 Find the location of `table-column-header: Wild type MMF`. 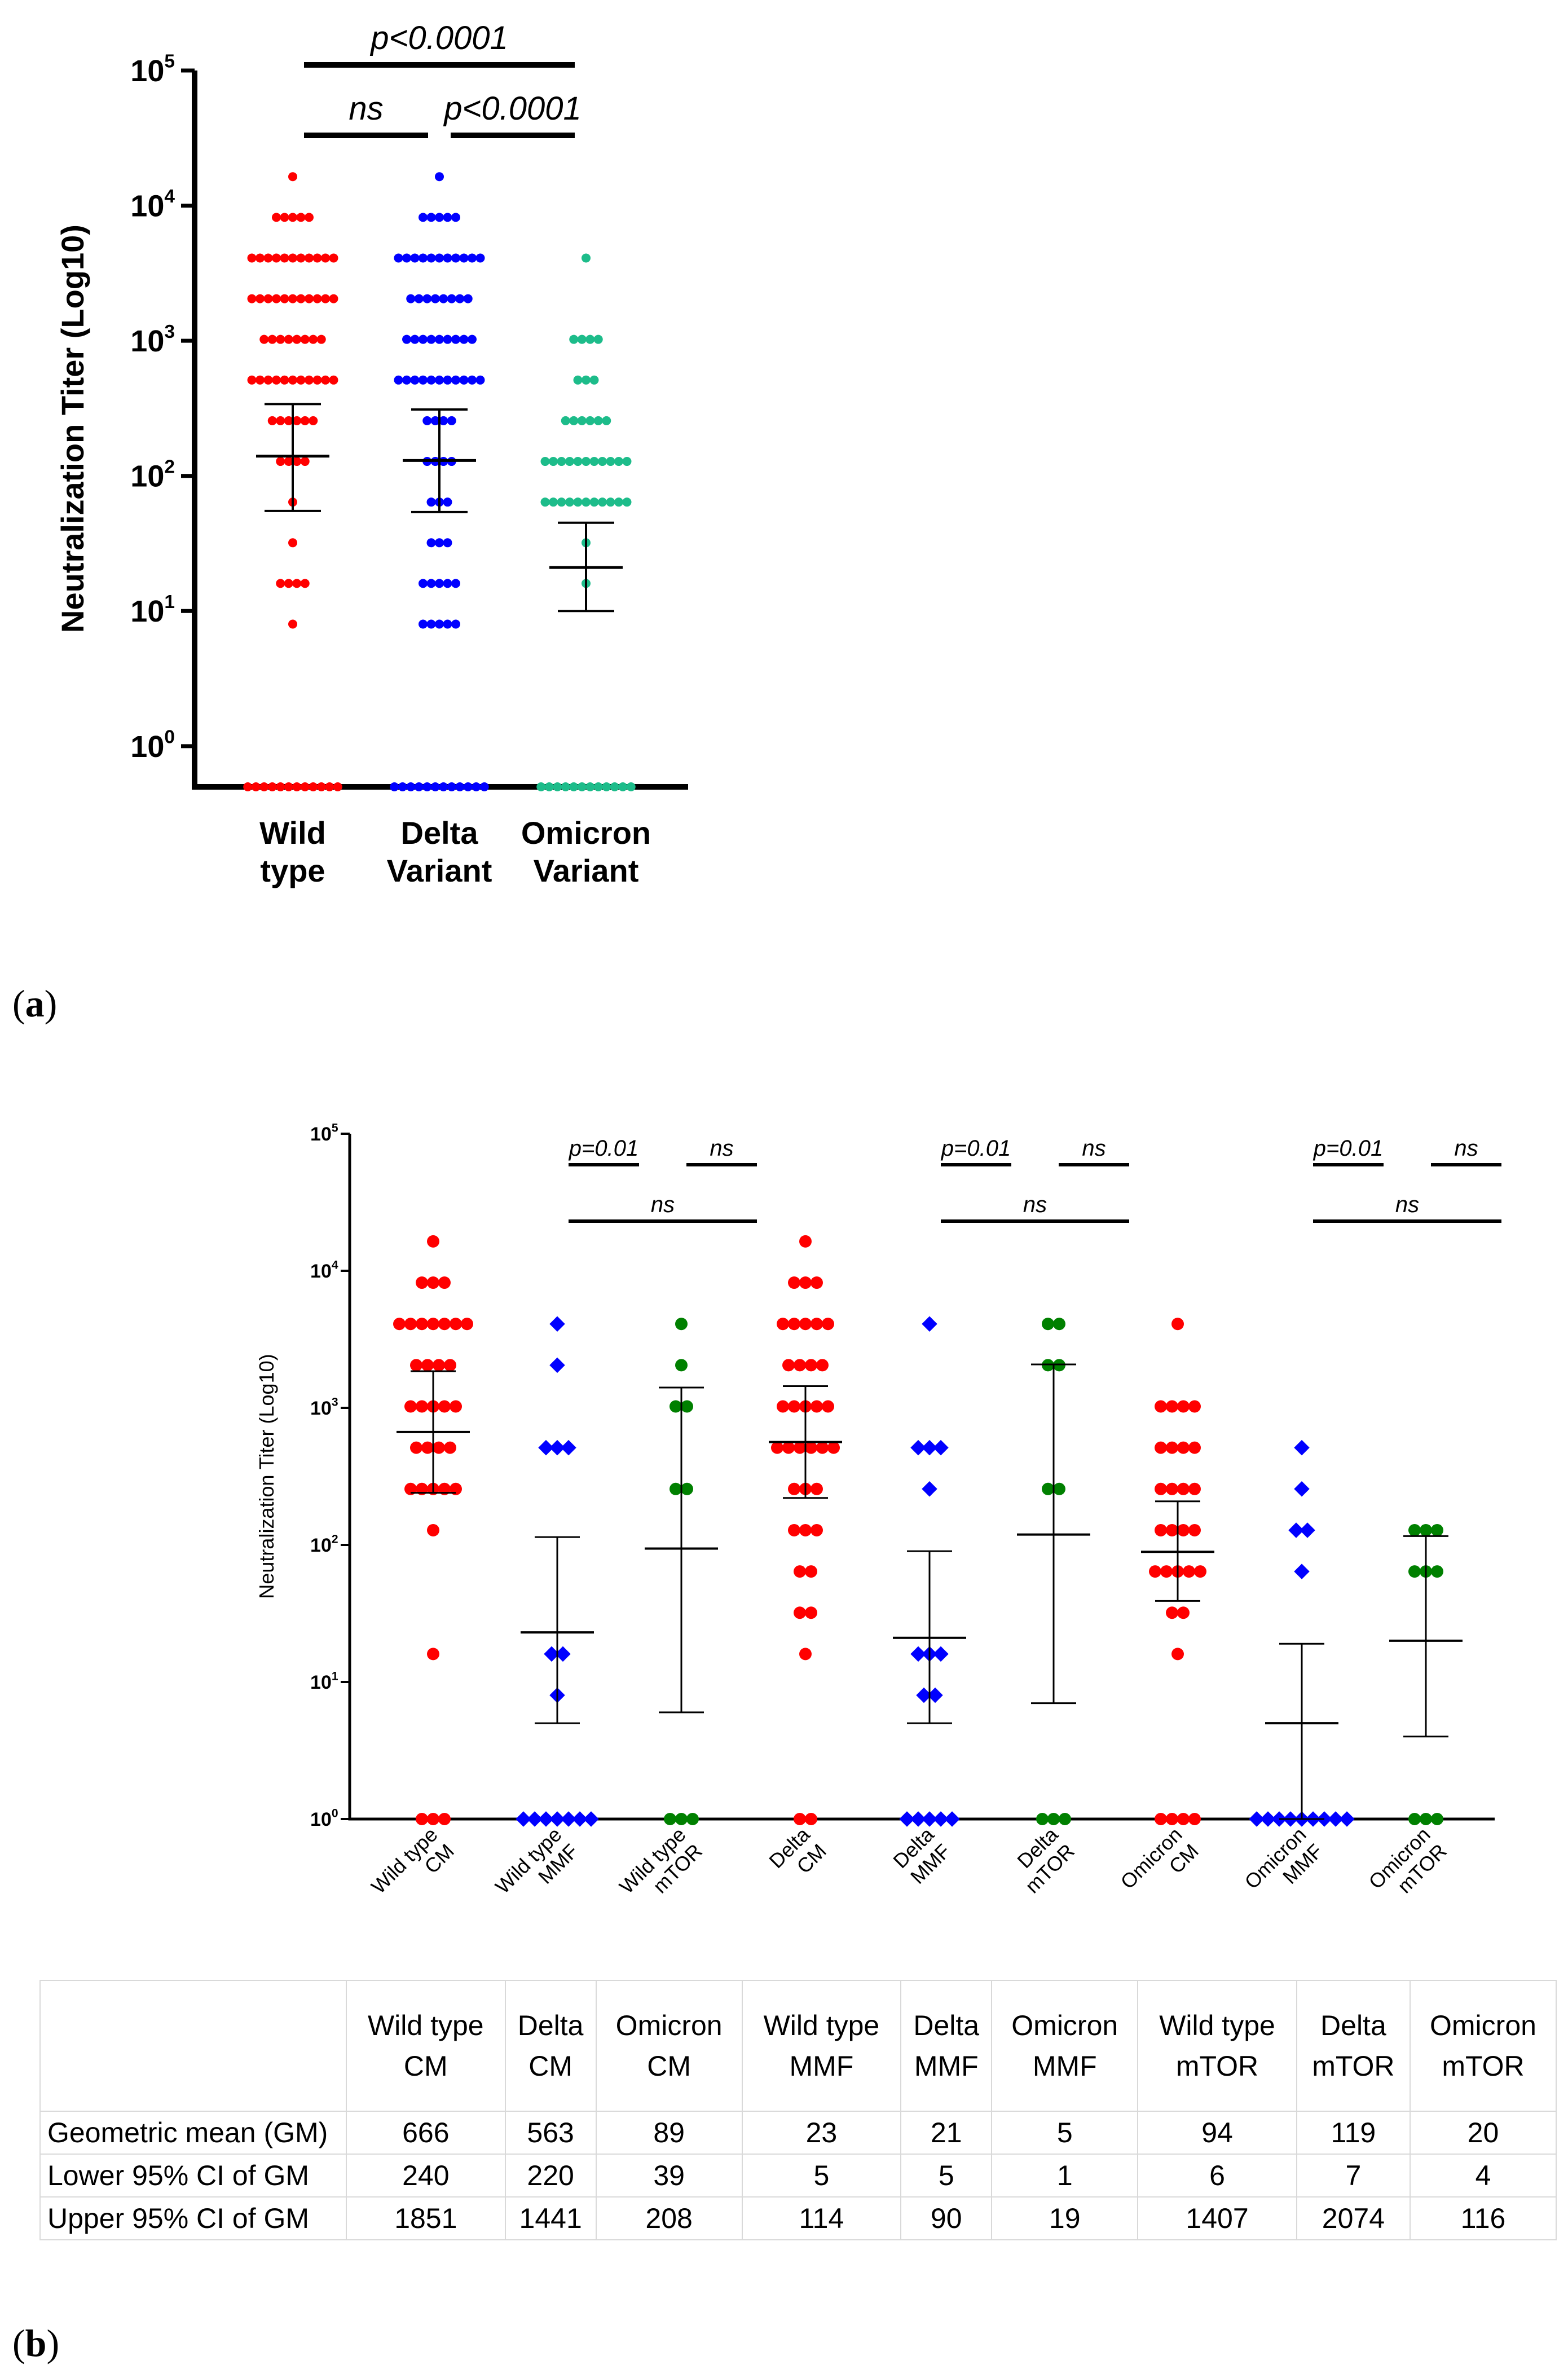

table-column-header: Wild type MMF is located at coordinates (821, 2046).